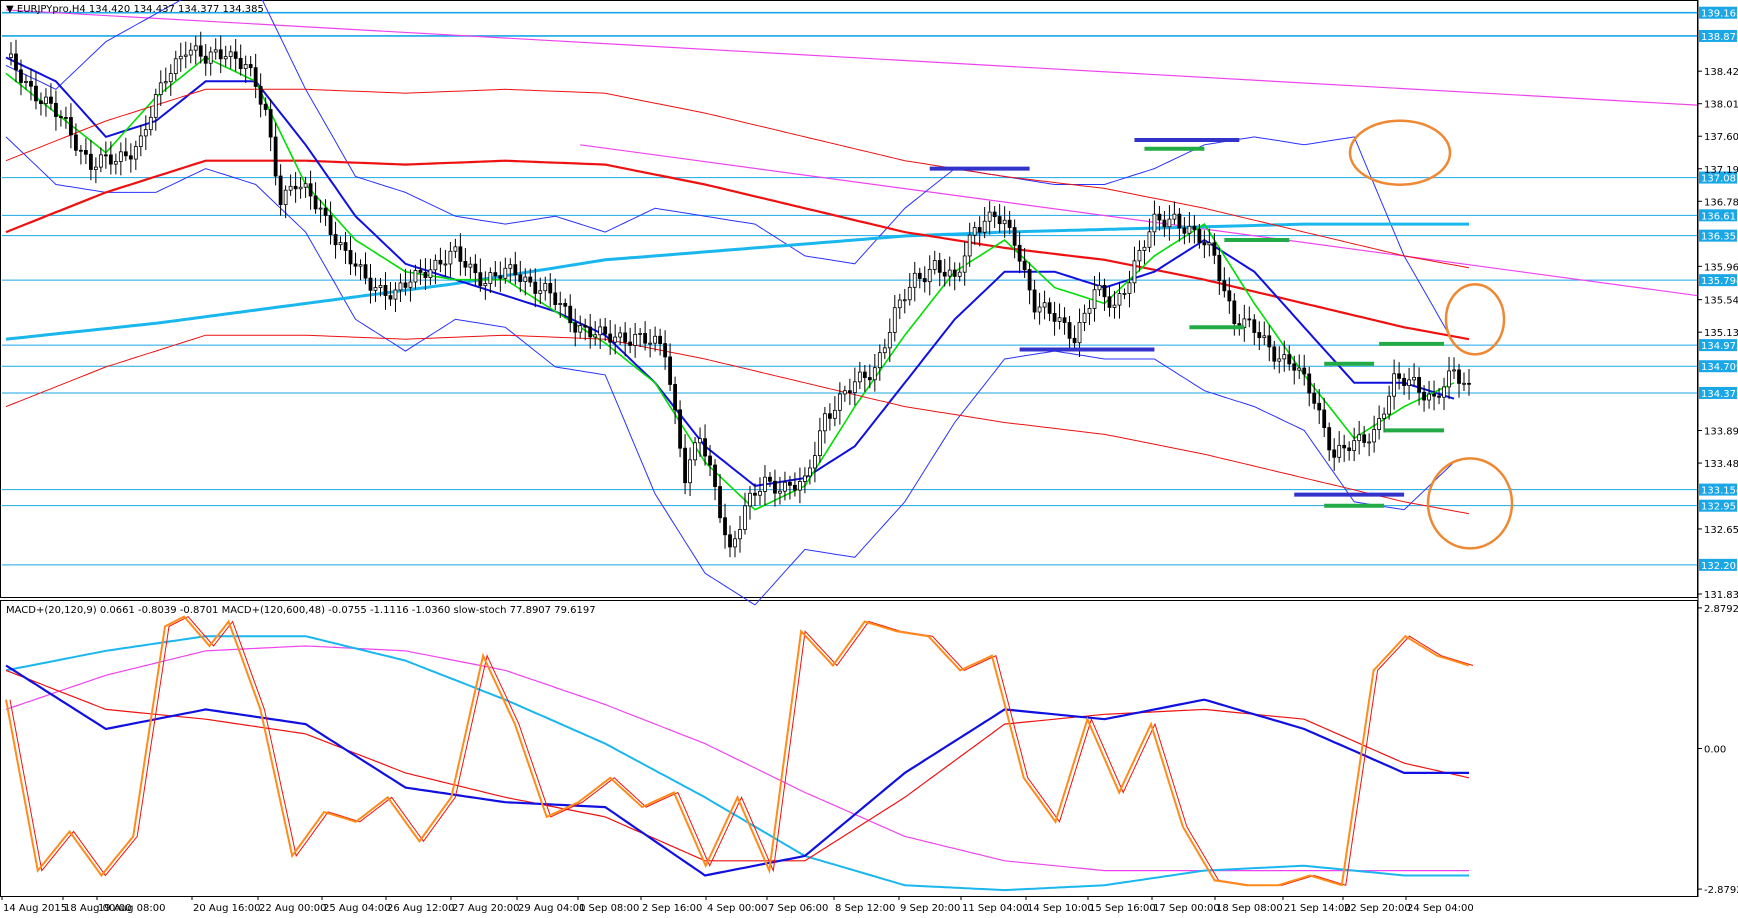 This screenshot has height=918, width=1738. I want to click on price-level-label: 134.372, so click(1719, 394).